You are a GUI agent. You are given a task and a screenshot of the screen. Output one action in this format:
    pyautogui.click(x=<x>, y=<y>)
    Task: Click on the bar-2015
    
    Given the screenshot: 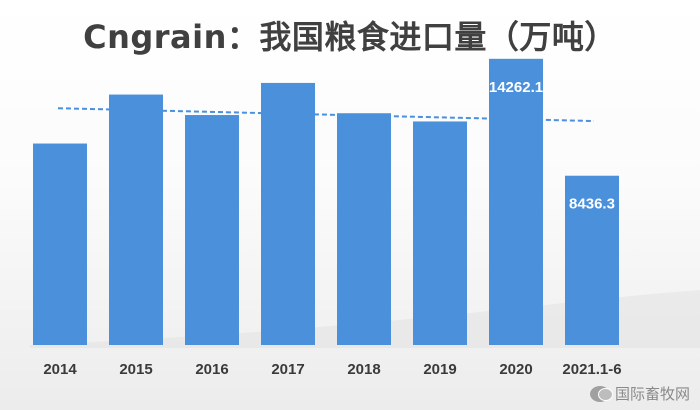 What is the action you would take?
    pyautogui.click(x=136, y=220)
    